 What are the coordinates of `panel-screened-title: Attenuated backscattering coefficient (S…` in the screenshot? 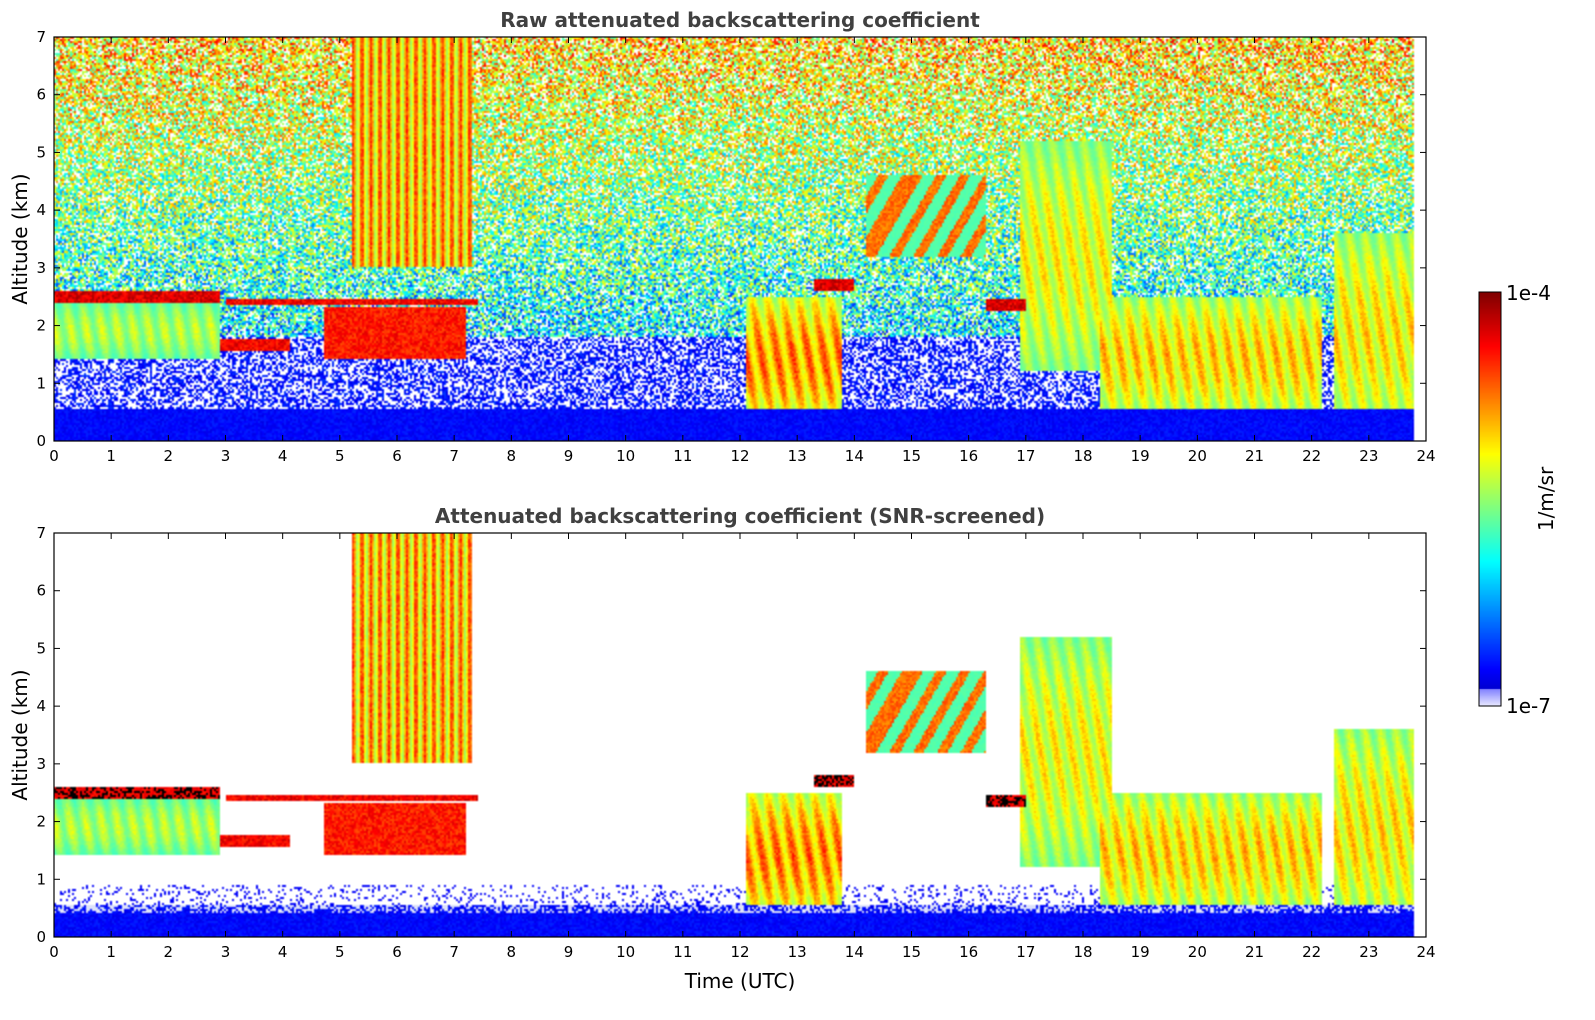 It's located at (740, 516).